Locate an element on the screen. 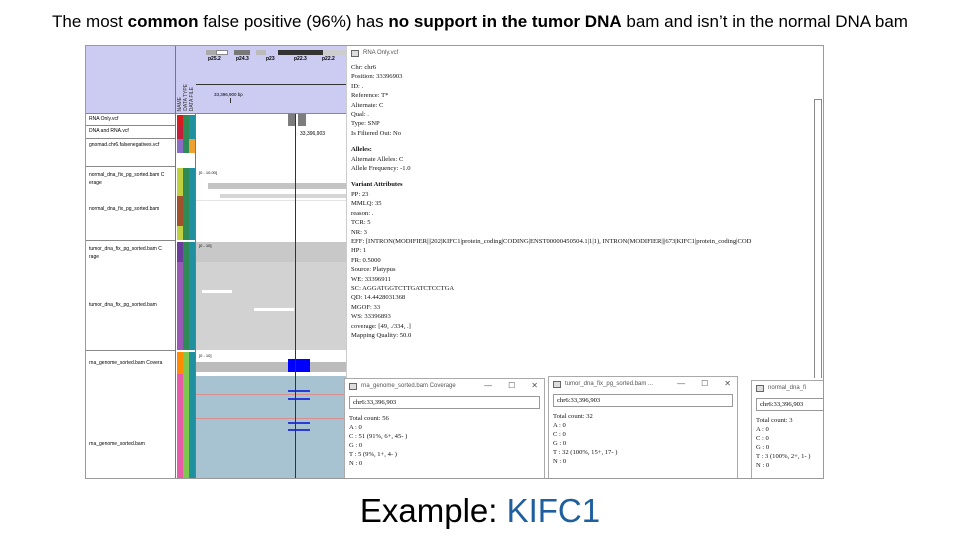  field-alternate: Alternate: C is located at coordinates (367, 105).